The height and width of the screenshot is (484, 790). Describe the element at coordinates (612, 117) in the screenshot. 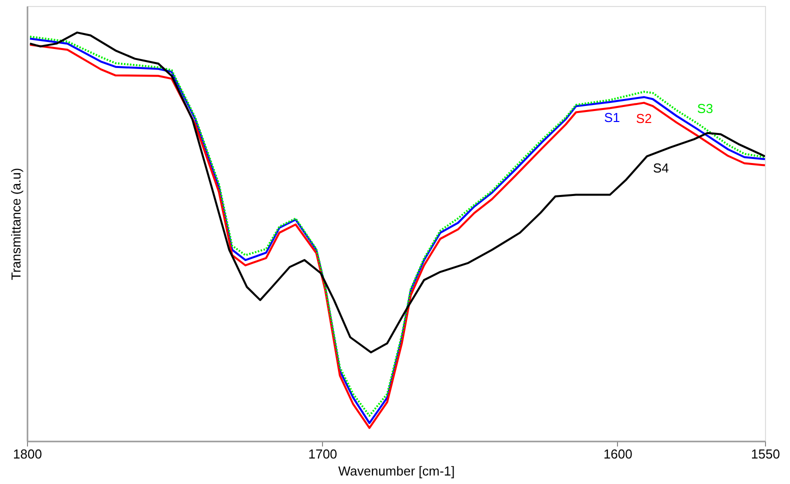

I see `series-label: S1` at that location.